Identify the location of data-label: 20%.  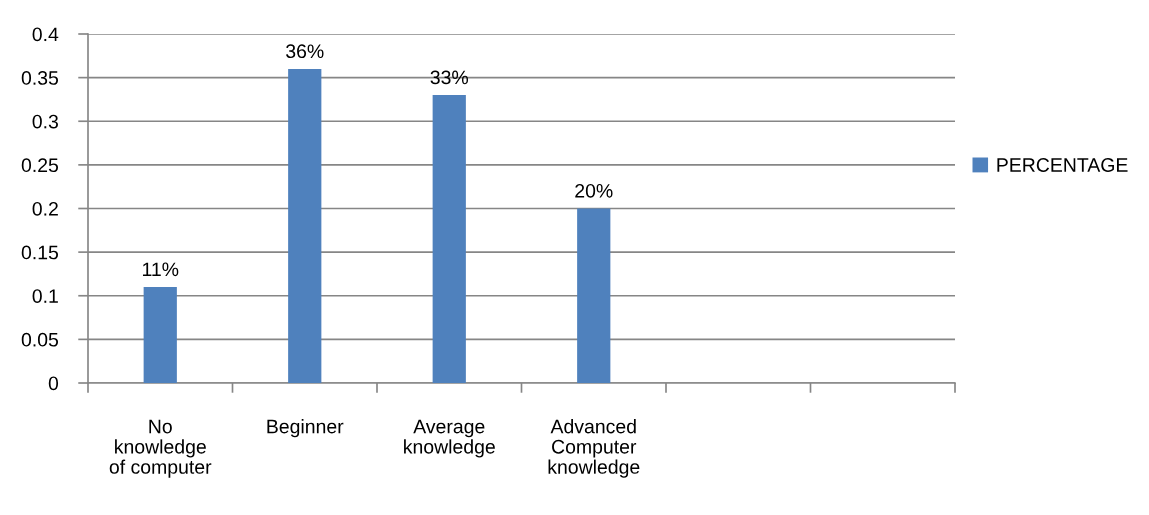
(594, 190).